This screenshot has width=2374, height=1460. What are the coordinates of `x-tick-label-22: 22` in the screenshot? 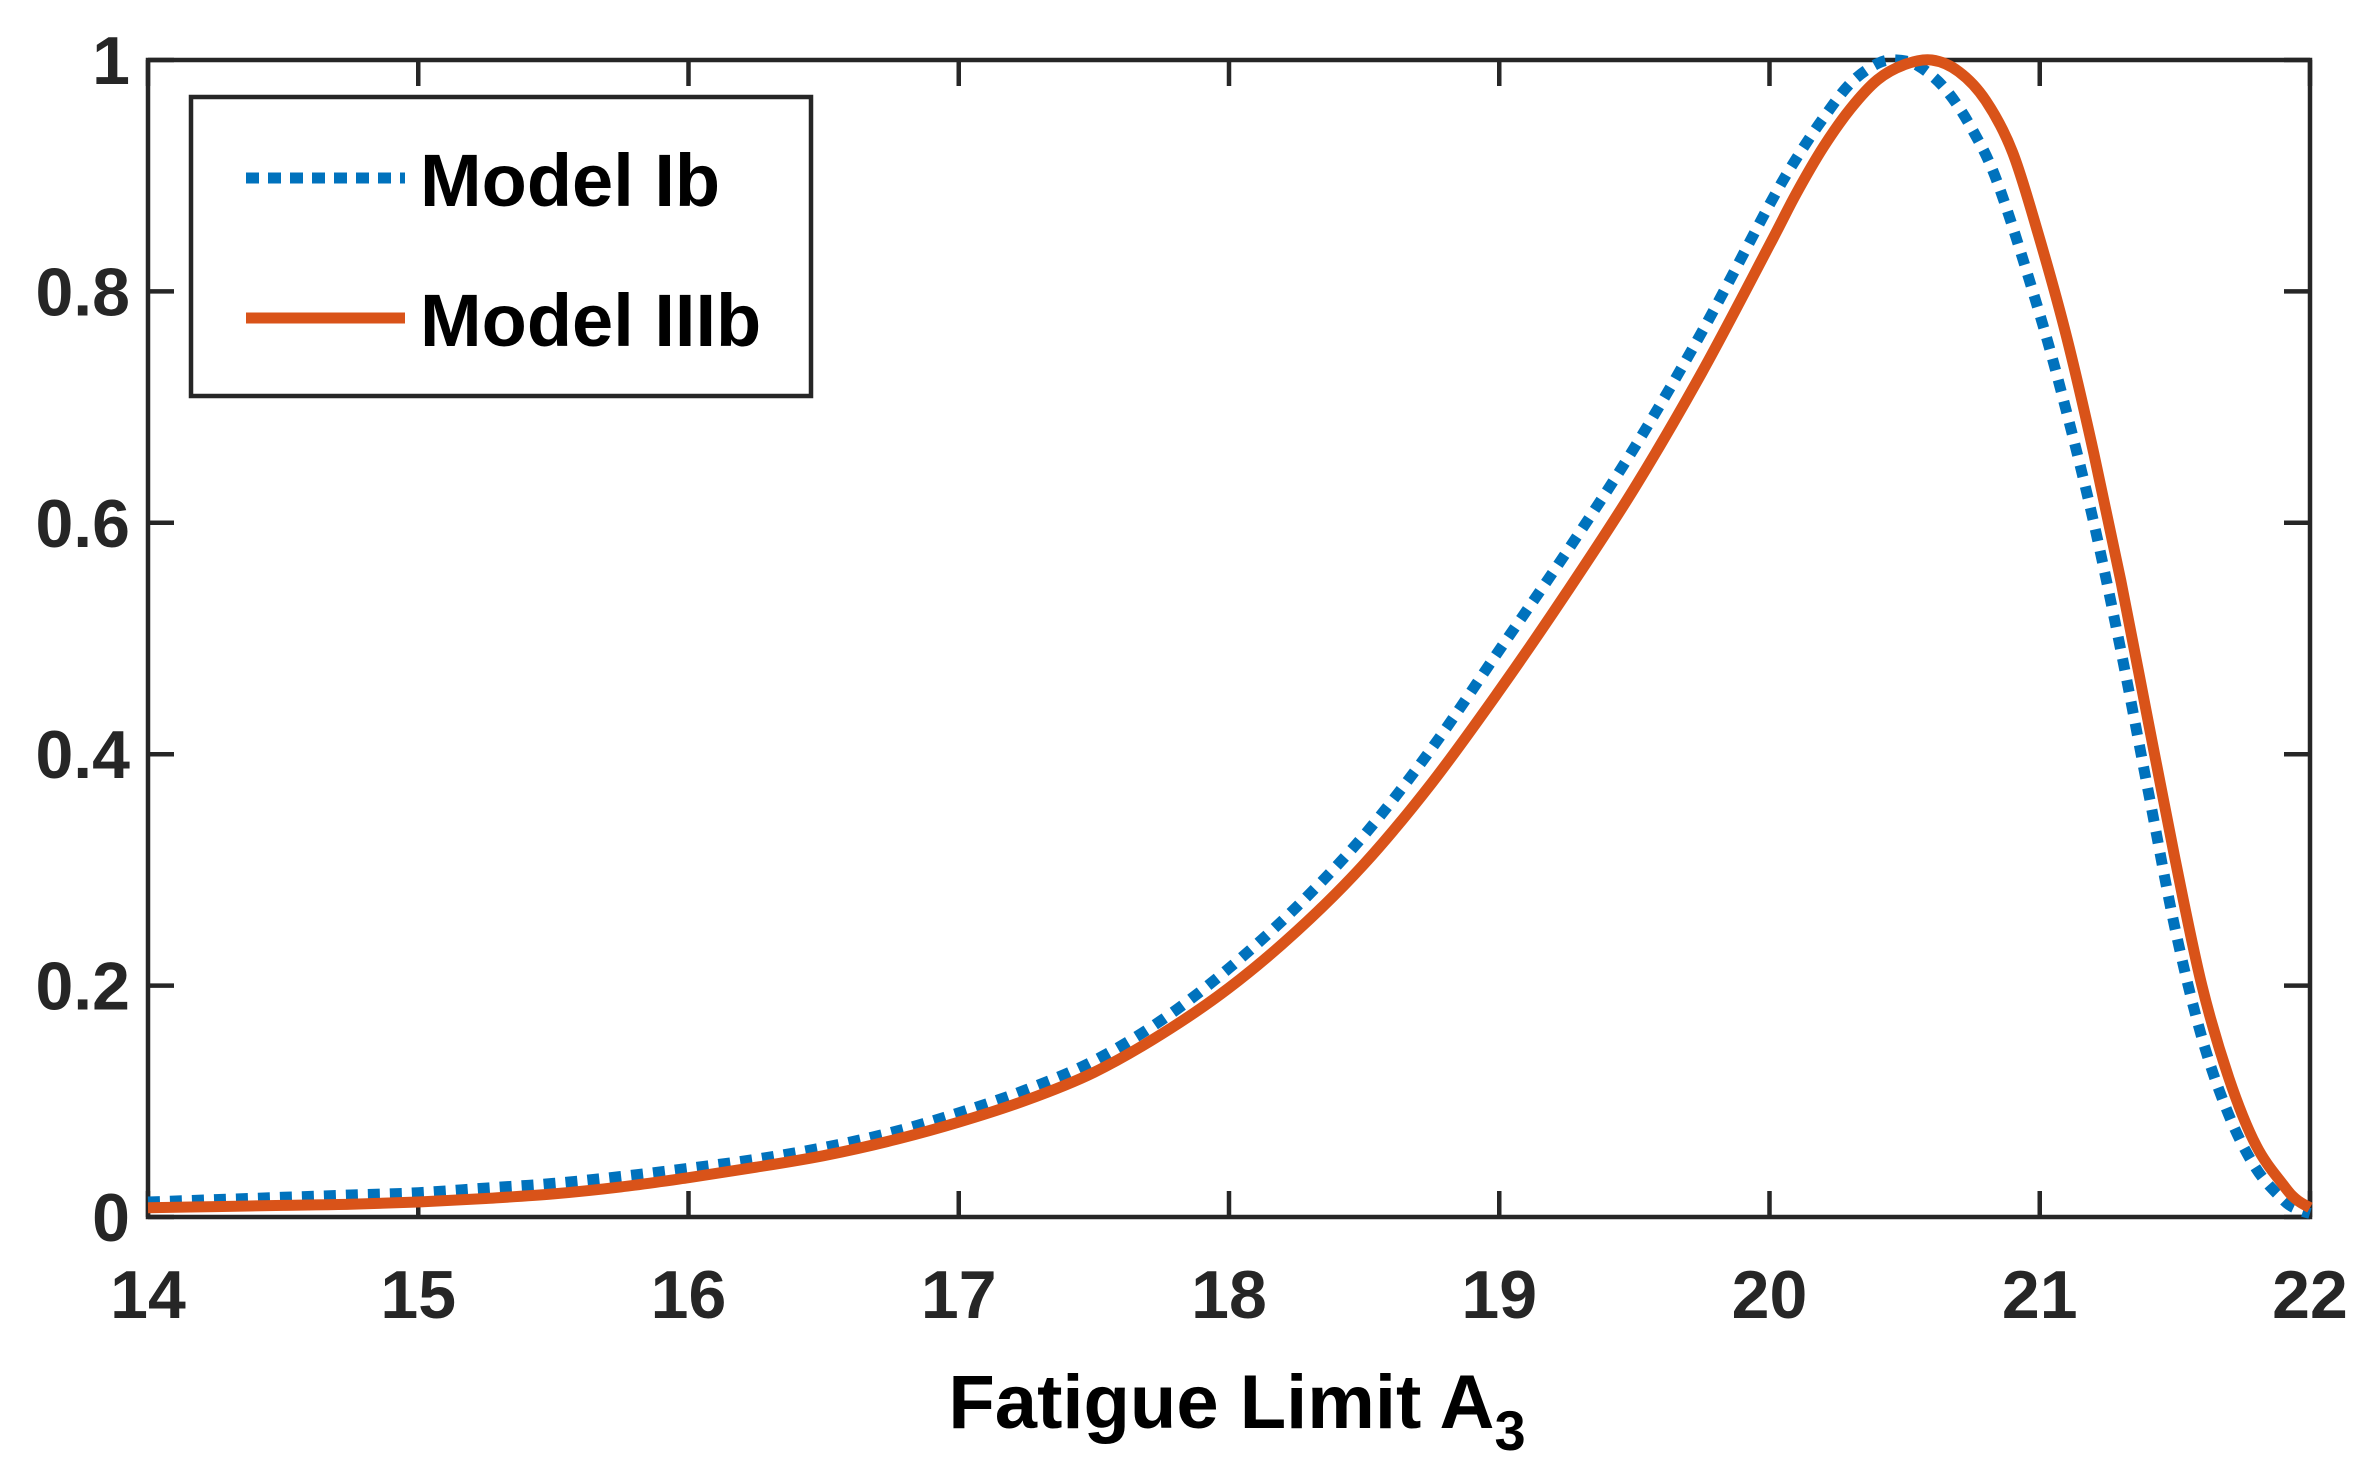 It's located at (2310, 1295).